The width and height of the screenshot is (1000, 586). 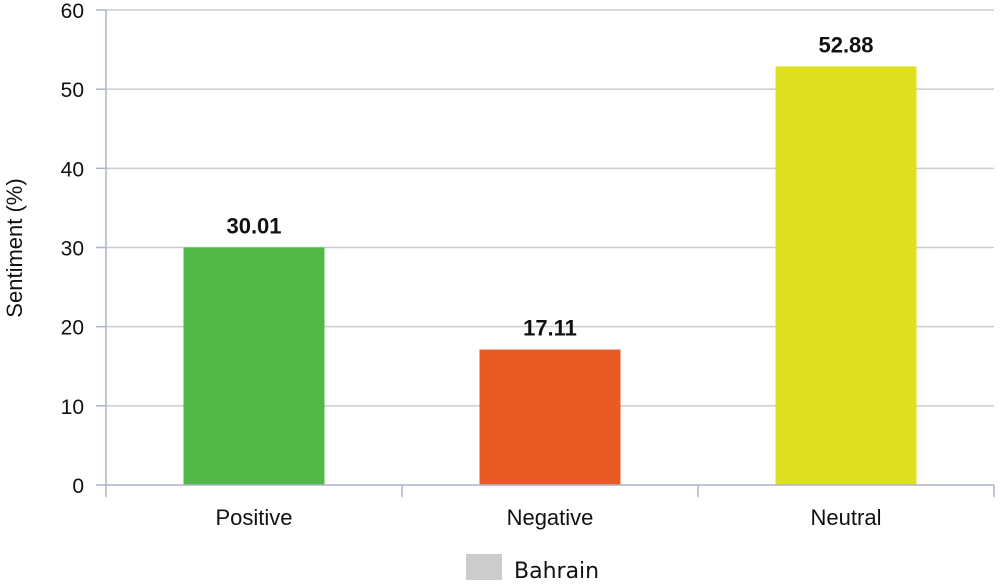 I want to click on legend-swatch, so click(x=484, y=567).